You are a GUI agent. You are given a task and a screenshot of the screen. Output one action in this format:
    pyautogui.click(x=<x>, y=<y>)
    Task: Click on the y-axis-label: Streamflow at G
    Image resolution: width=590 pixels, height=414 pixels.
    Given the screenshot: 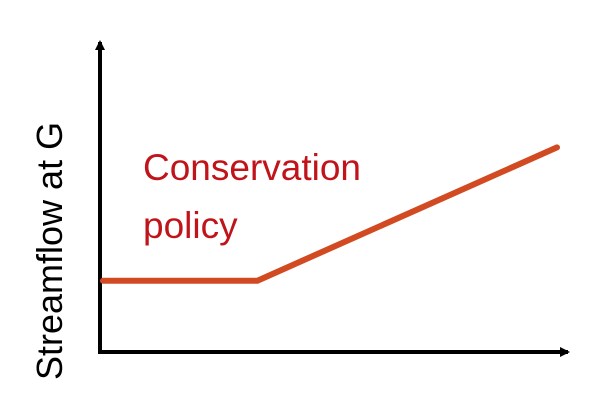 What is the action you would take?
    pyautogui.click(x=49, y=251)
    